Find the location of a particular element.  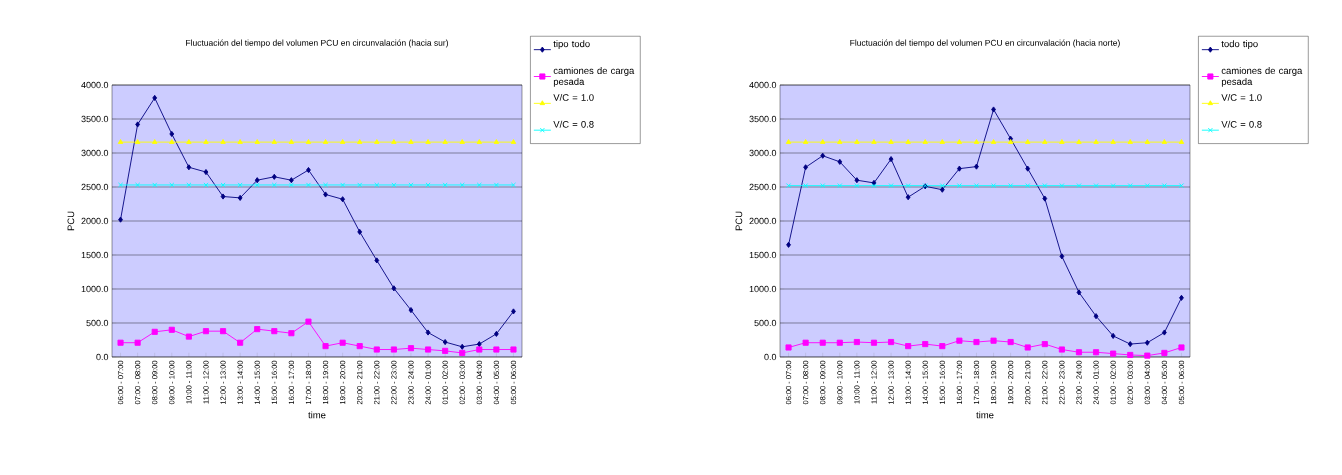

chart-title: Fluctuación del tiempo del volumen PCU en circunvalación (hacia sur) is located at coordinates (317, 43).